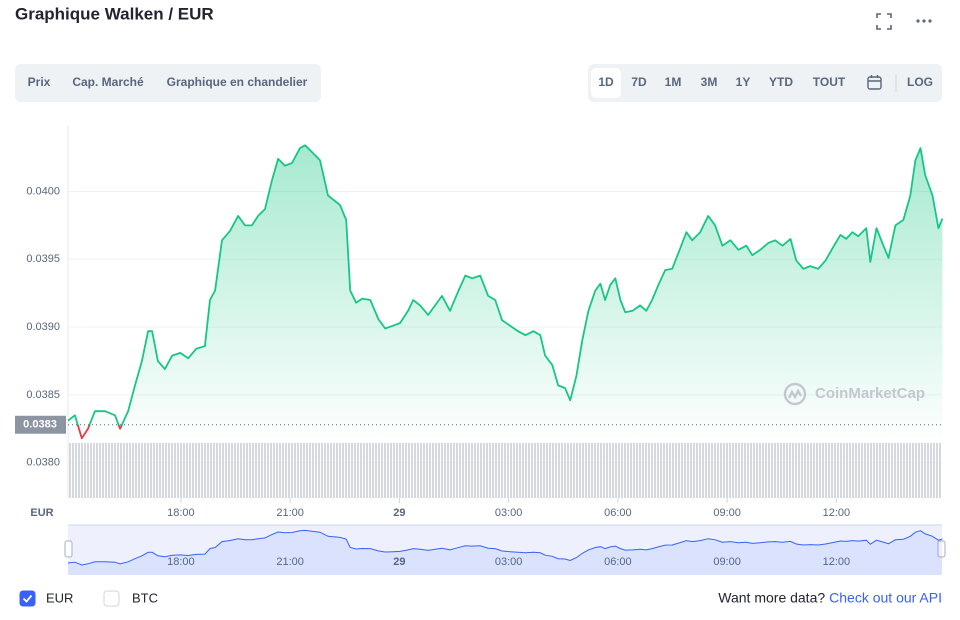 The height and width of the screenshot is (620, 960). What do you see at coordinates (795, 394) in the screenshot?
I see `watermark-logo` at bounding box center [795, 394].